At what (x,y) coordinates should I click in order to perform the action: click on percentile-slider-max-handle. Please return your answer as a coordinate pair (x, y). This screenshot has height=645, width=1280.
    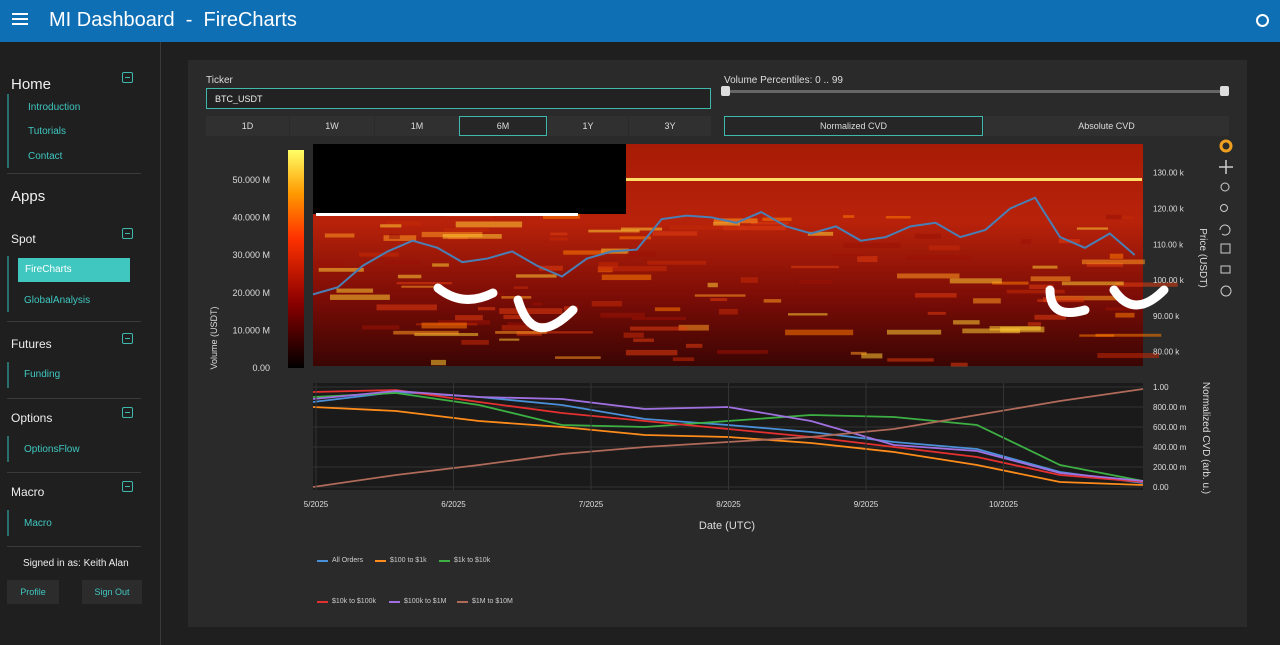
    Looking at the image, I should click on (1224, 91).